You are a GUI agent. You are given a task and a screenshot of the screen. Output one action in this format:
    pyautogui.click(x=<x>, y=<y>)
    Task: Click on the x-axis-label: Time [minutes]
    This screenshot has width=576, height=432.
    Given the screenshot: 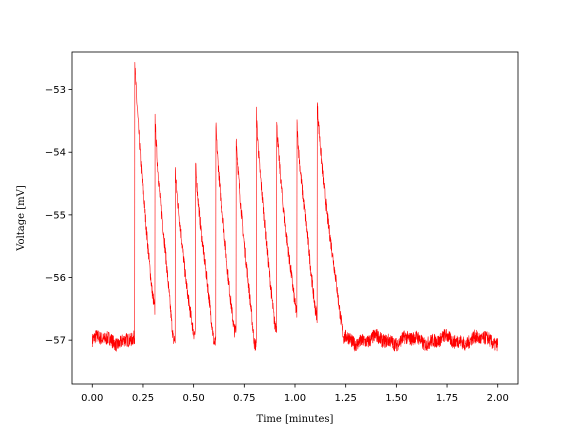 What is the action you would take?
    pyautogui.click(x=295, y=419)
    